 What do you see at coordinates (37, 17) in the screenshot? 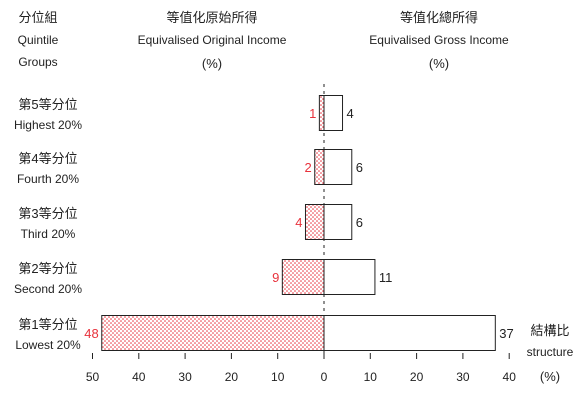
I see `category-header-zh: 分位組` at bounding box center [37, 17].